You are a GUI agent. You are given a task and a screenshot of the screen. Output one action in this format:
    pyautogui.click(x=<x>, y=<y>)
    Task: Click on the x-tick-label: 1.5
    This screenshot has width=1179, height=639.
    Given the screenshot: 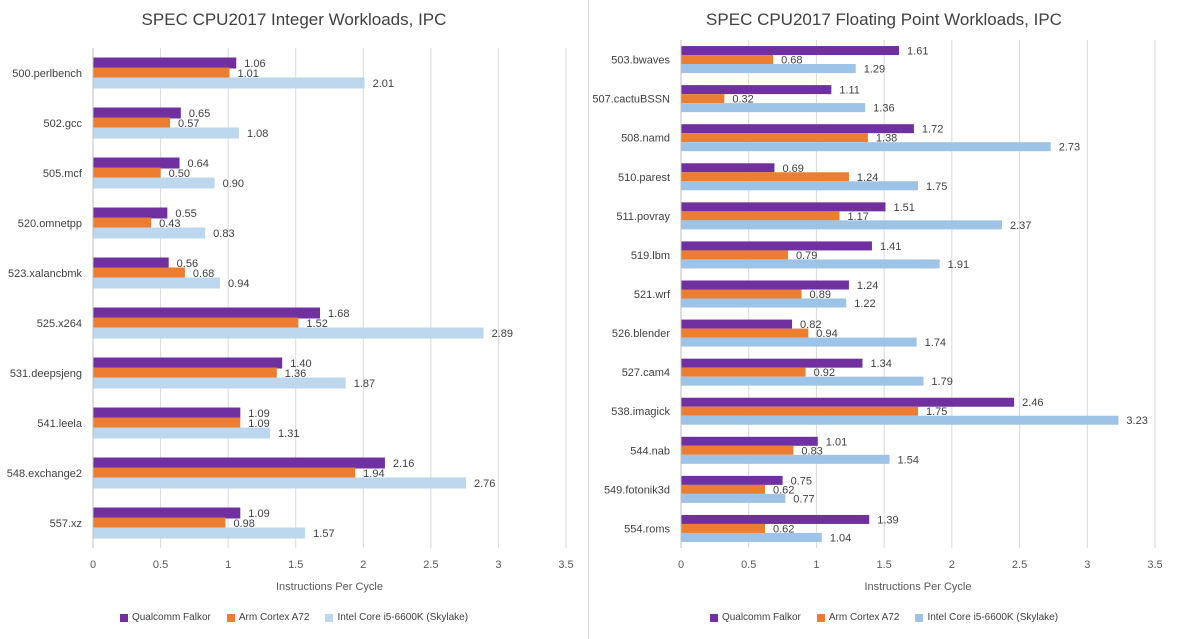 What is the action you would take?
    pyautogui.click(x=883, y=565)
    